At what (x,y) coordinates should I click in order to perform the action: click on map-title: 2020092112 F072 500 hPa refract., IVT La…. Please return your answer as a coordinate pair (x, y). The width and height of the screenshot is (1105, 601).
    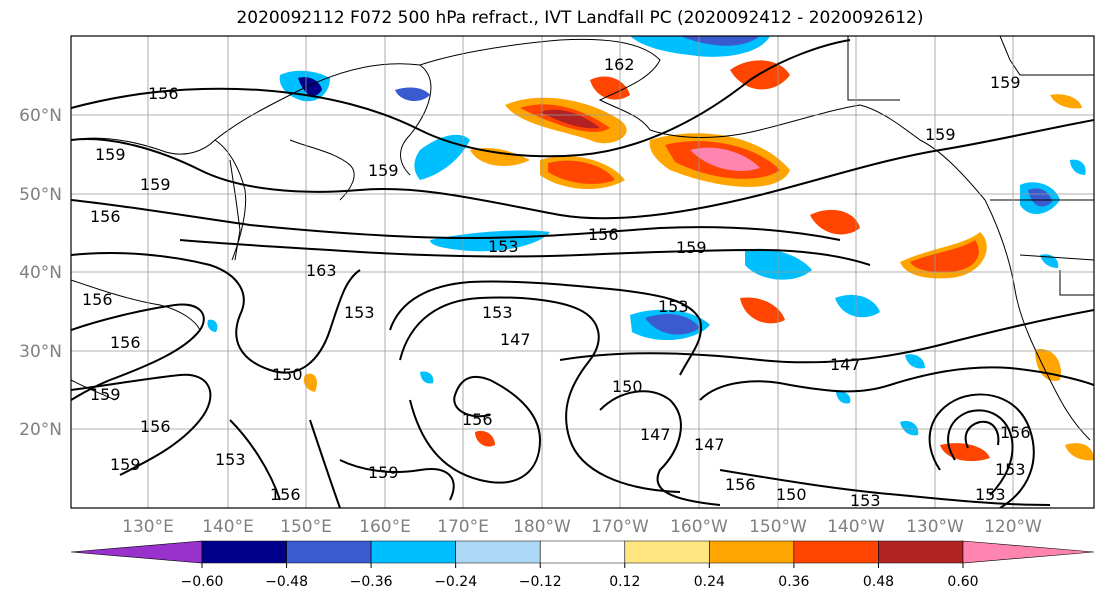
    Looking at the image, I should click on (580, 18).